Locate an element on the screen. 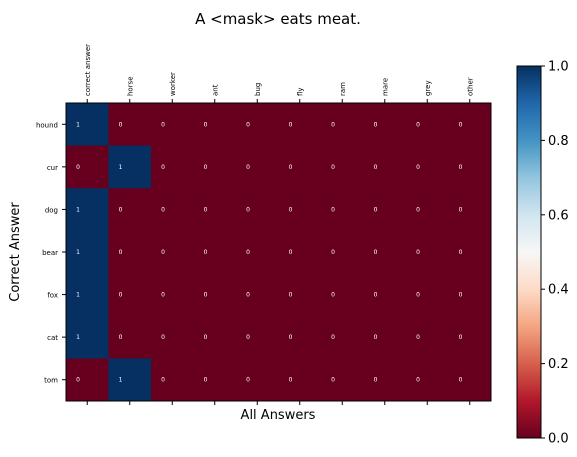  colorbar-tick-label: 0.2 is located at coordinates (558, 364).